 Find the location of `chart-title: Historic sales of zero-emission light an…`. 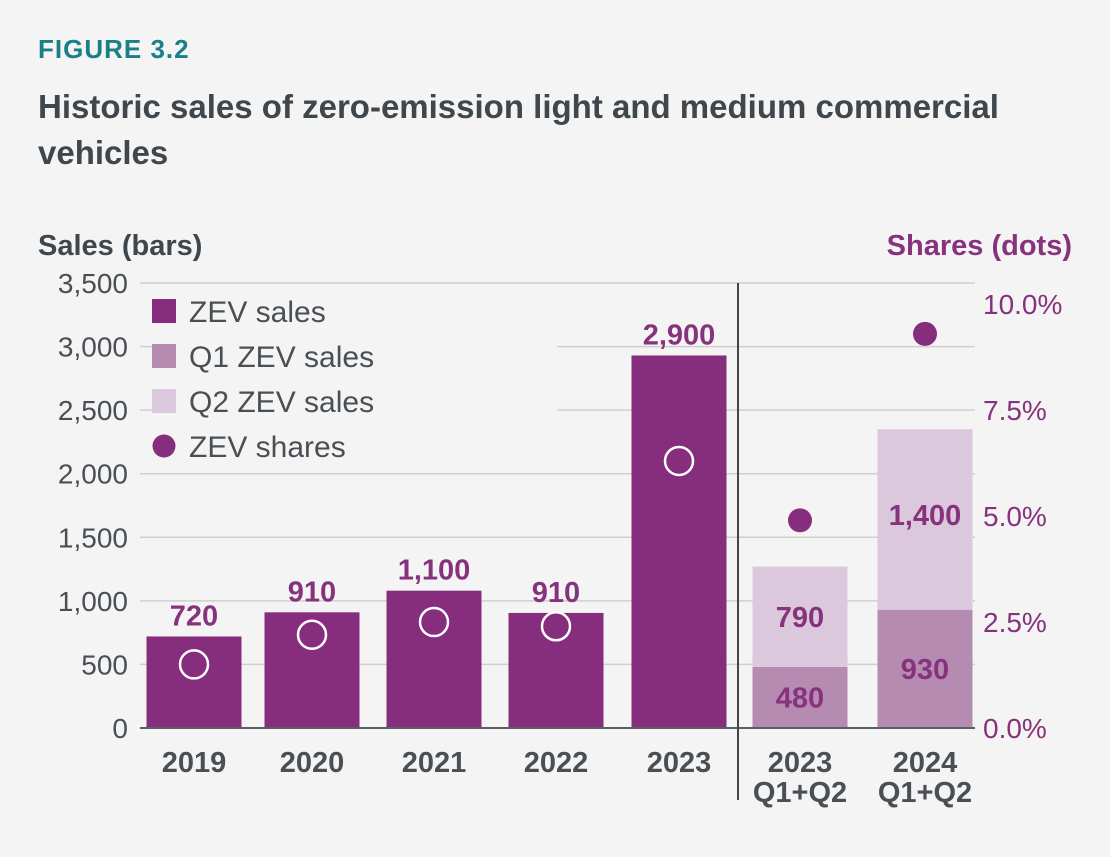

chart-title: Historic sales of zero-emission light an… is located at coordinates (518, 129).